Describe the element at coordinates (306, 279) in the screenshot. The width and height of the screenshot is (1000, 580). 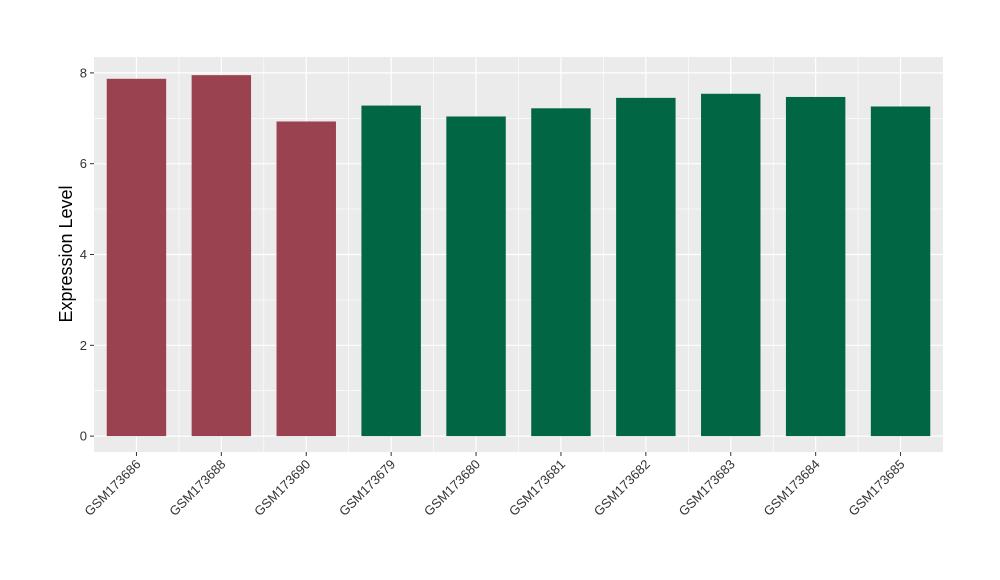
I see `bar-GSM173690` at that location.